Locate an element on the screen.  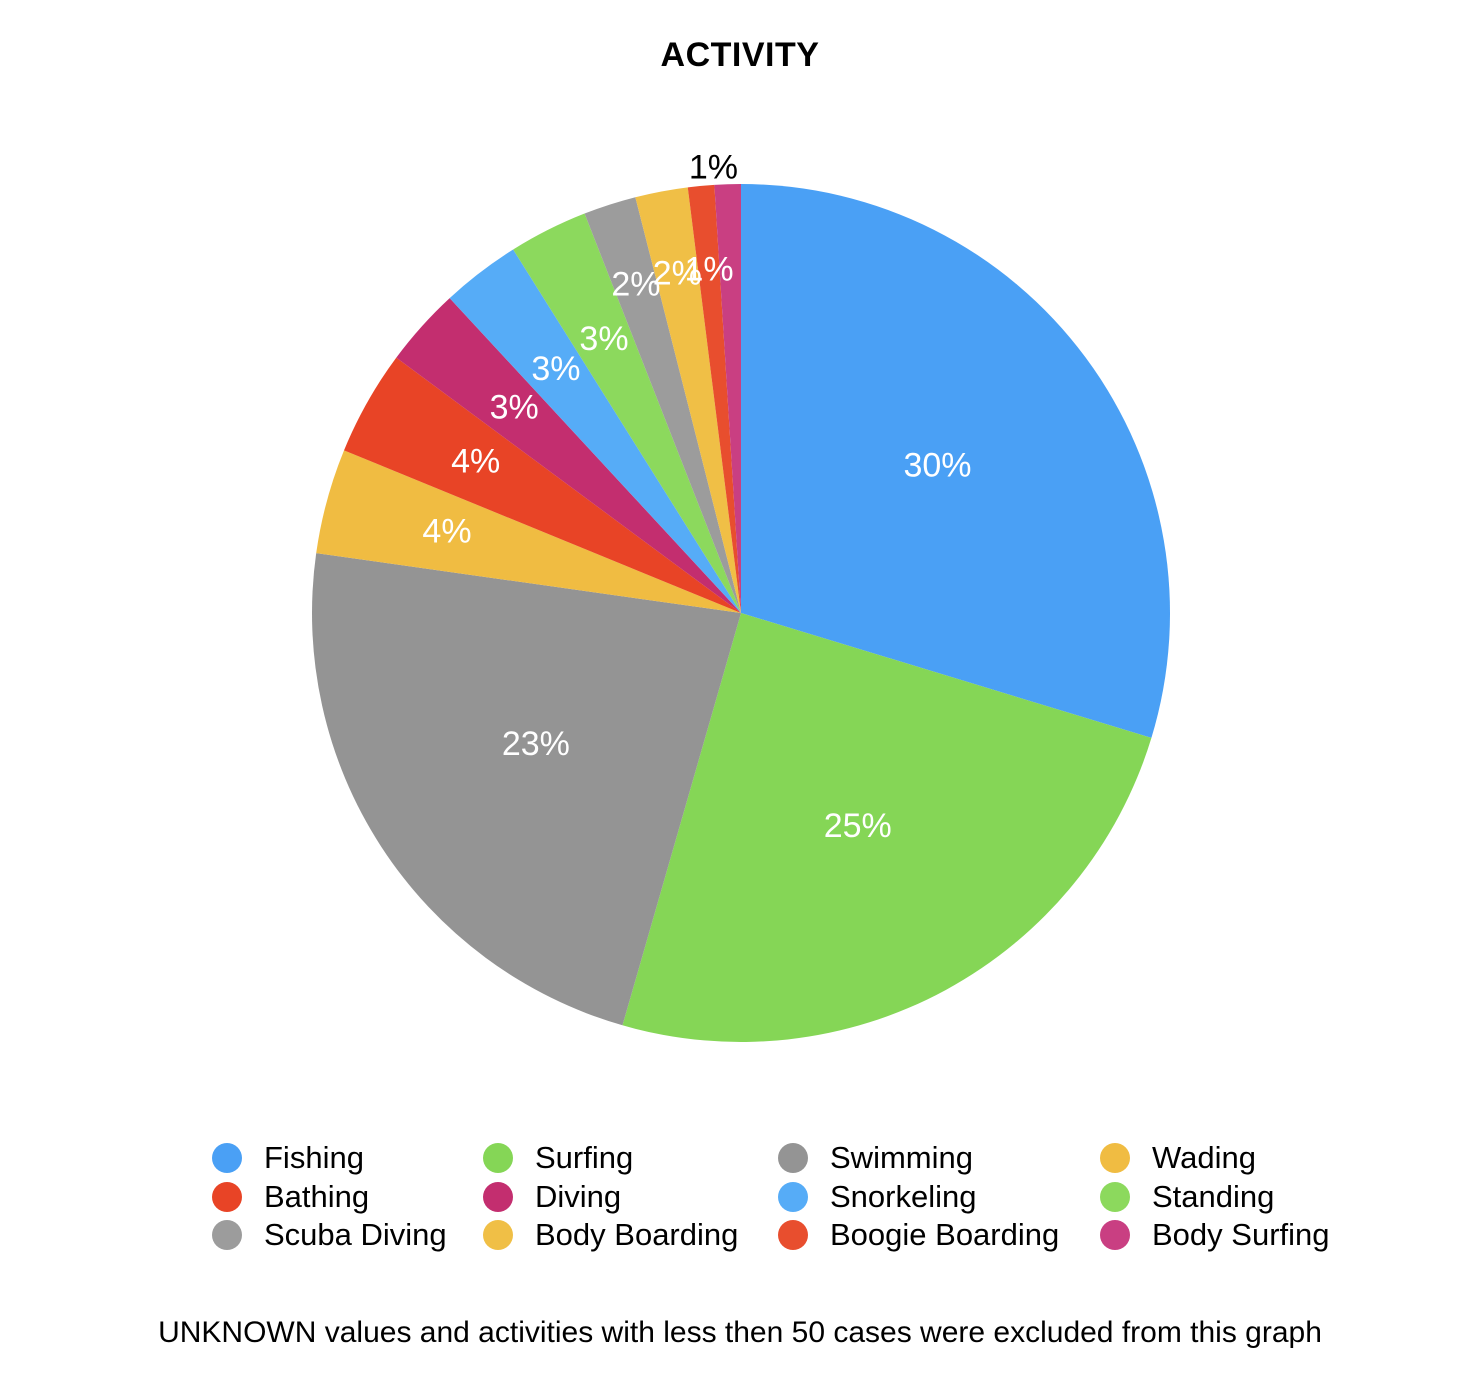
legend-item-boogie-boarding: Boogie Boarding is located at coordinates (918, 1235).